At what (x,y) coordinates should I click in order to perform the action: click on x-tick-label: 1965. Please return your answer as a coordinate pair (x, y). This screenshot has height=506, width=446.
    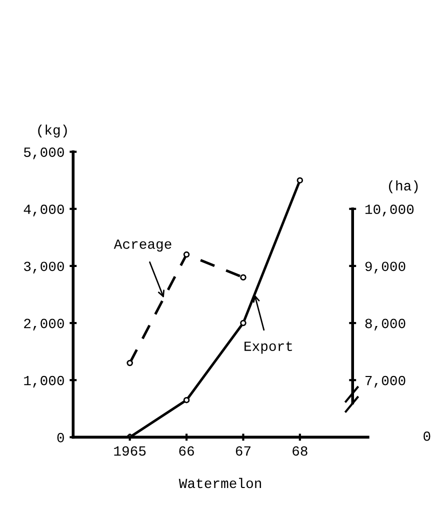
    Looking at the image, I should click on (130, 451).